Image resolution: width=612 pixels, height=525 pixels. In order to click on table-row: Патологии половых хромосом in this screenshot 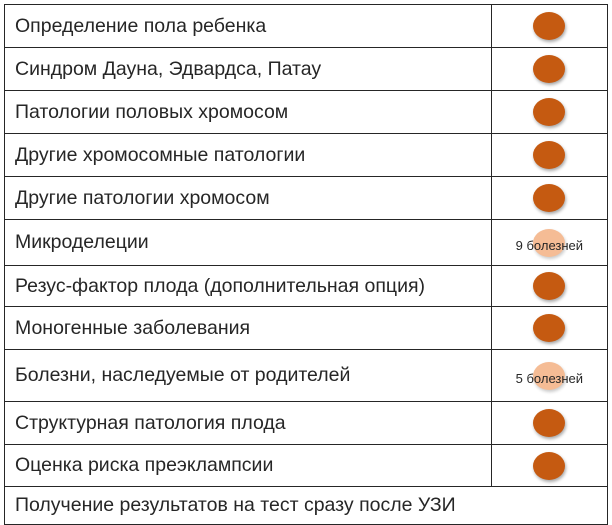, I will do `click(306, 112)`.